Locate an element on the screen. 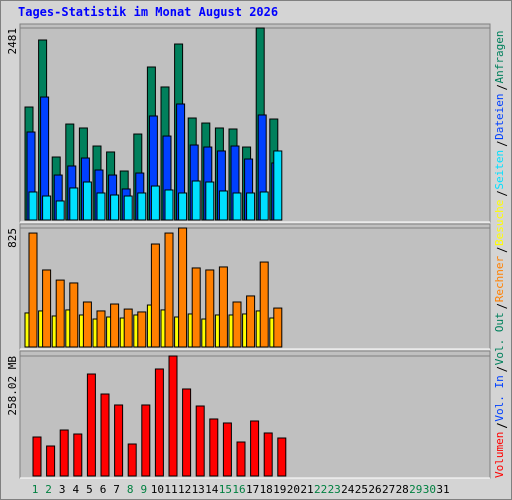  x-tick-label: 8 is located at coordinates (130, 489).